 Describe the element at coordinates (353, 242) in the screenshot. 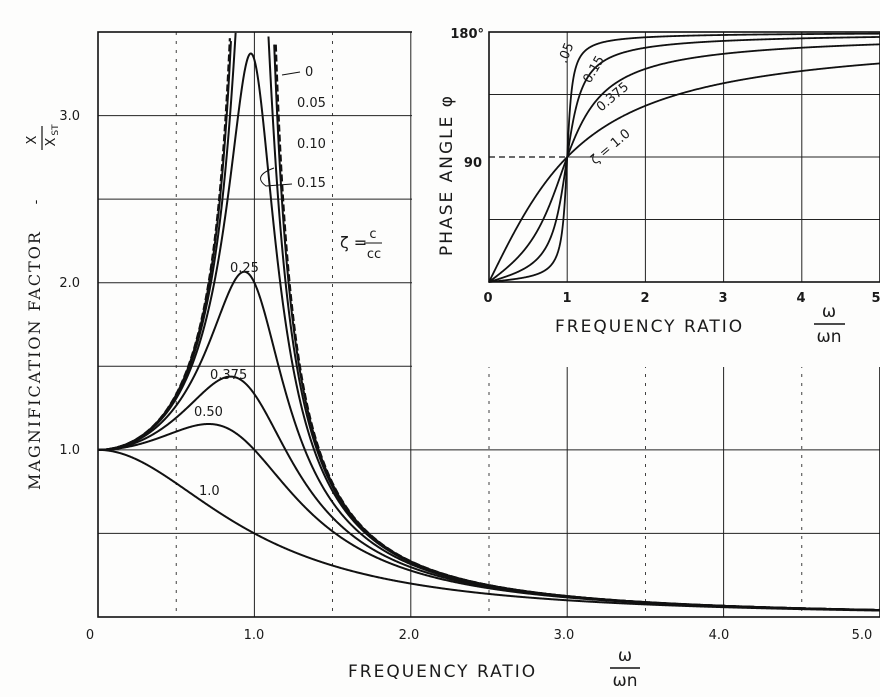

I see `damping-legend-label: ζ =` at that location.